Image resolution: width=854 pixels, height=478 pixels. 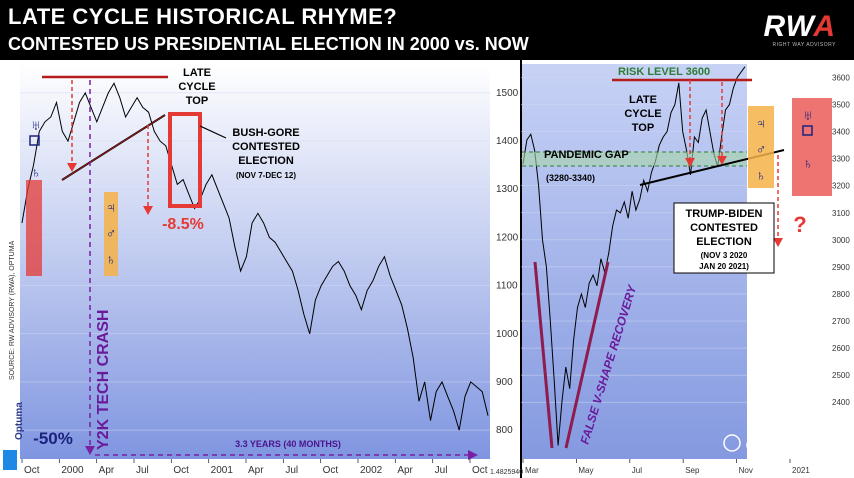 I want to click on right-y-tick-label: 3000, so click(x=841, y=240).